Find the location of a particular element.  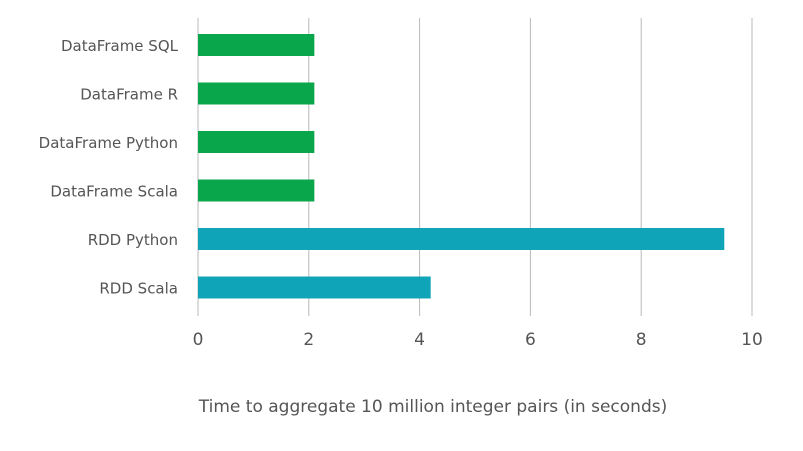

x-tick-label: 8 is located at coordinates (641, 340).